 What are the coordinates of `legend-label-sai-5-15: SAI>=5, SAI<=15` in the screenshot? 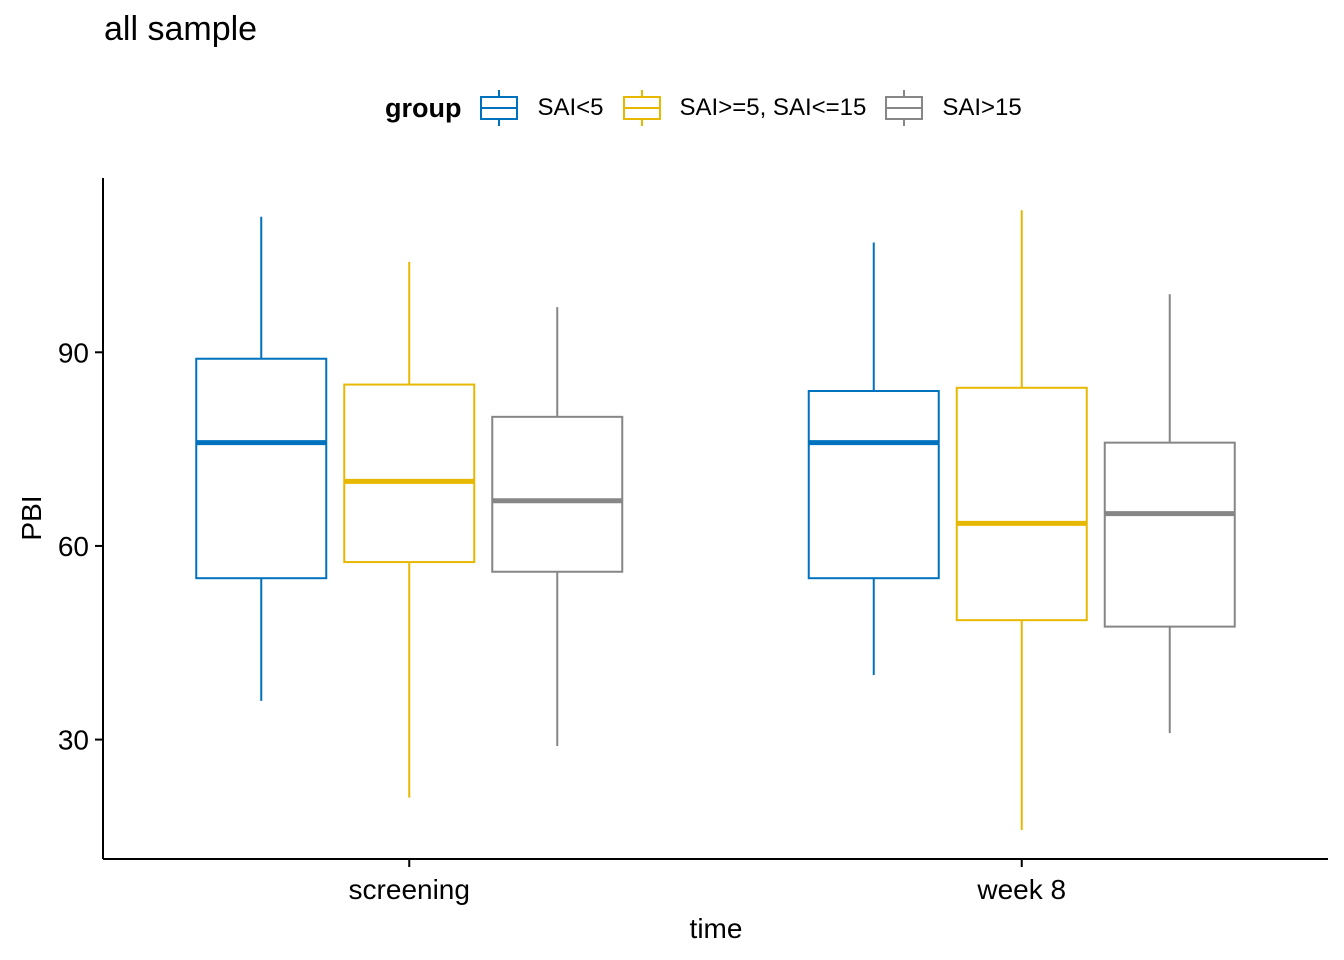 It's located at (773, 107).